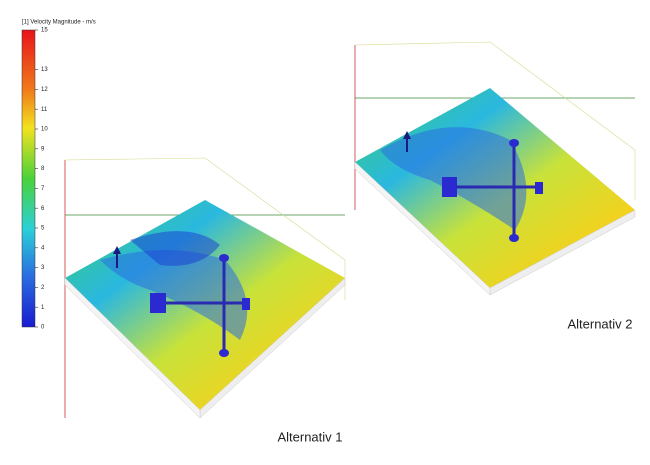 The height and width of the screenshot is (465, 650). What do you see at coordinates (43, 308) in the screenshot?
I see `tick-label: 1` at bounding box center [43, 308].